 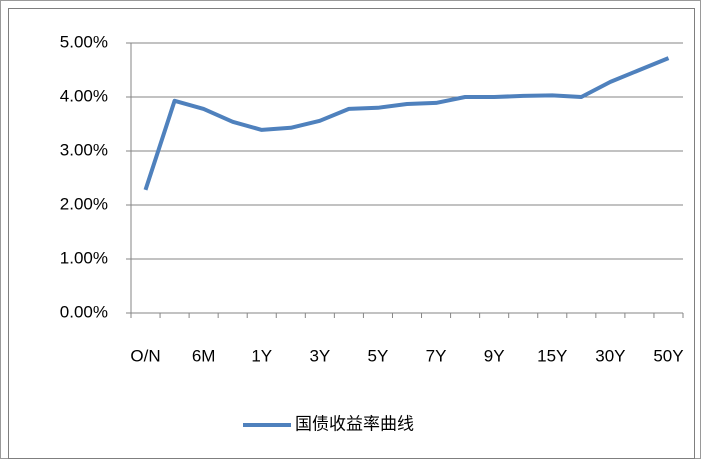 I want to click on y-tick-label: 3.00%, so click(x=84, y=149).